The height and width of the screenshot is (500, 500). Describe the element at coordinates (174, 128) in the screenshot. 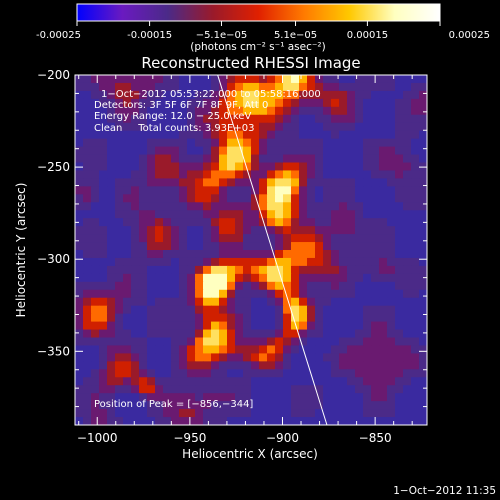

I see `annotation-clean-total: Clean Total counts: 3.93E+03` at that location.